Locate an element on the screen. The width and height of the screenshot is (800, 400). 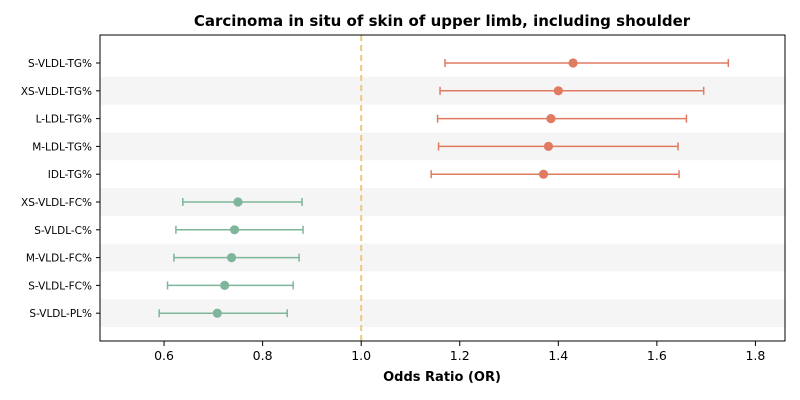
x-axis-label: Odds Ratio (OR) is located at coordinates (442, 377).